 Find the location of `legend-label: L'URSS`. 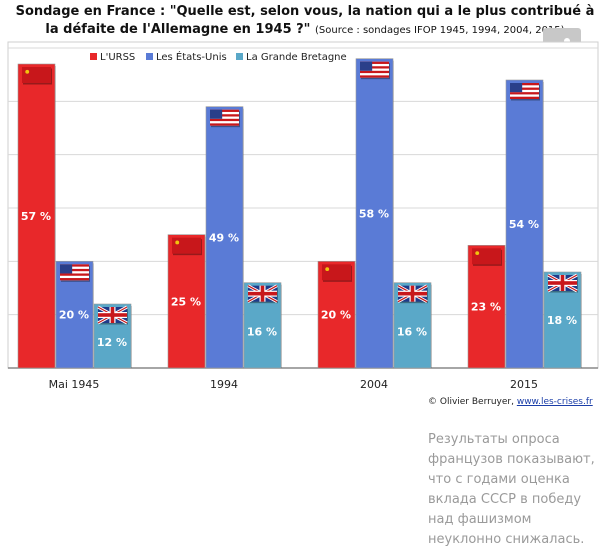

legend-label: L'URSS is located at coordinates (117, 57).